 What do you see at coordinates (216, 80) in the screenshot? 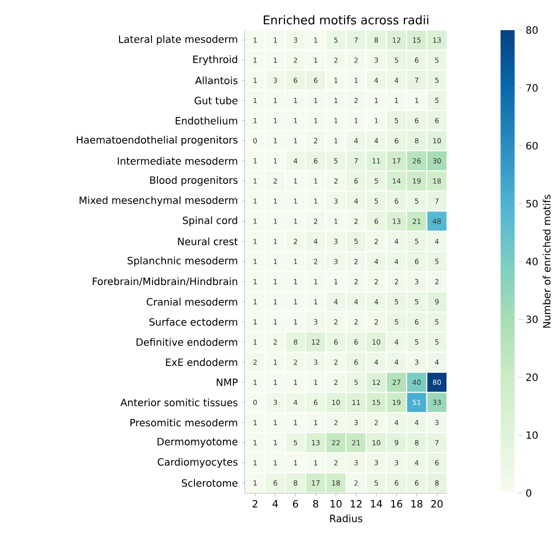
I see `y-tick-label: Allantois` at bounding box center [216, 80].